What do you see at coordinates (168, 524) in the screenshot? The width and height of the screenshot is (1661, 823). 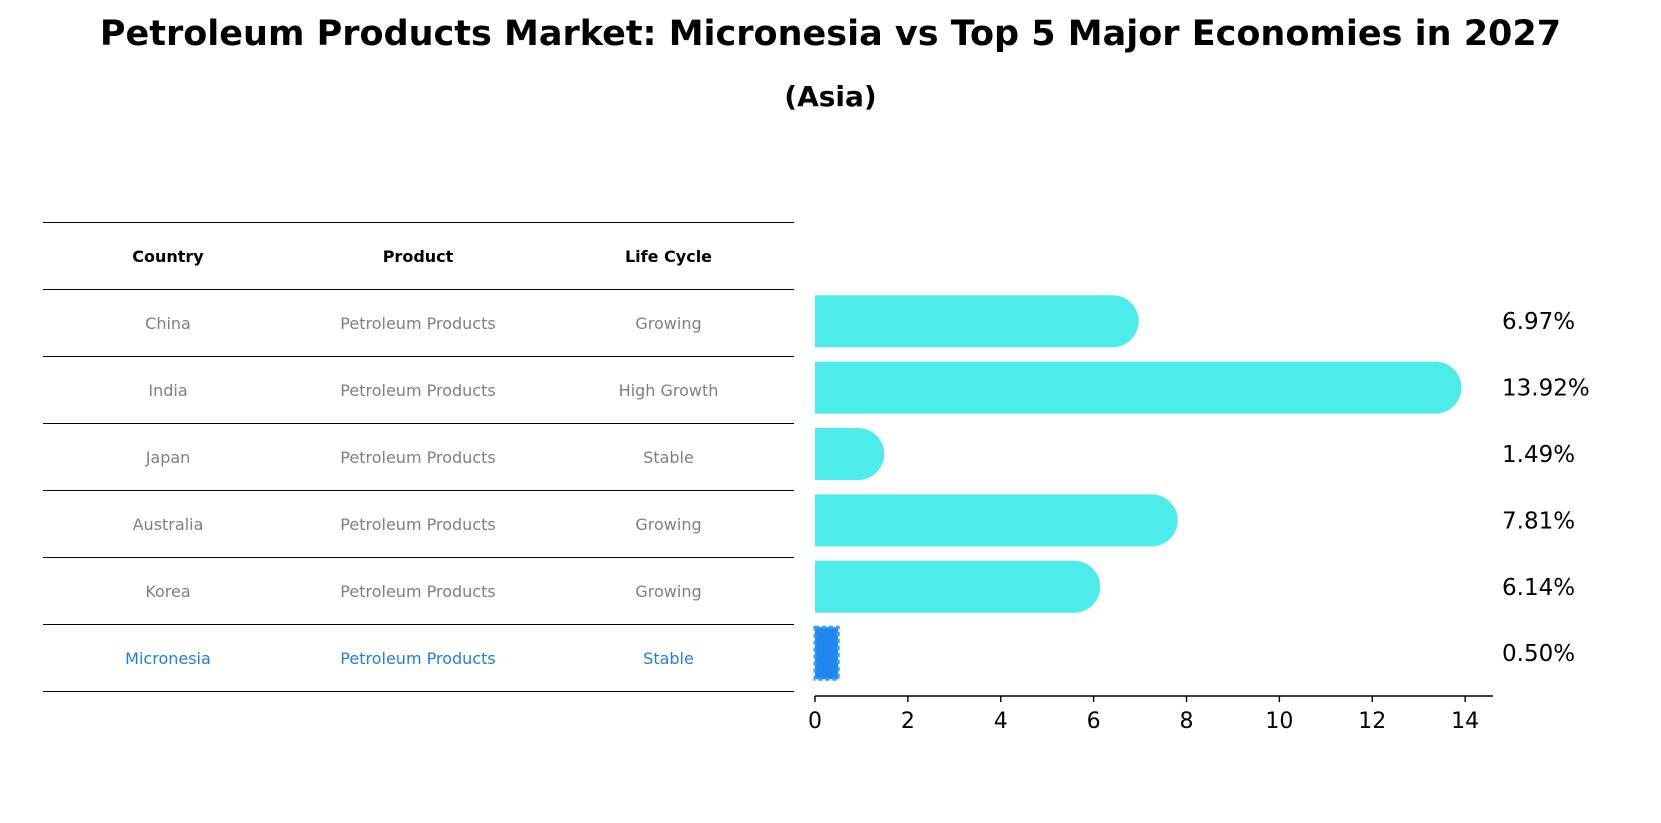 I see `cell-country: Australia` at bounding box center [168, 524].